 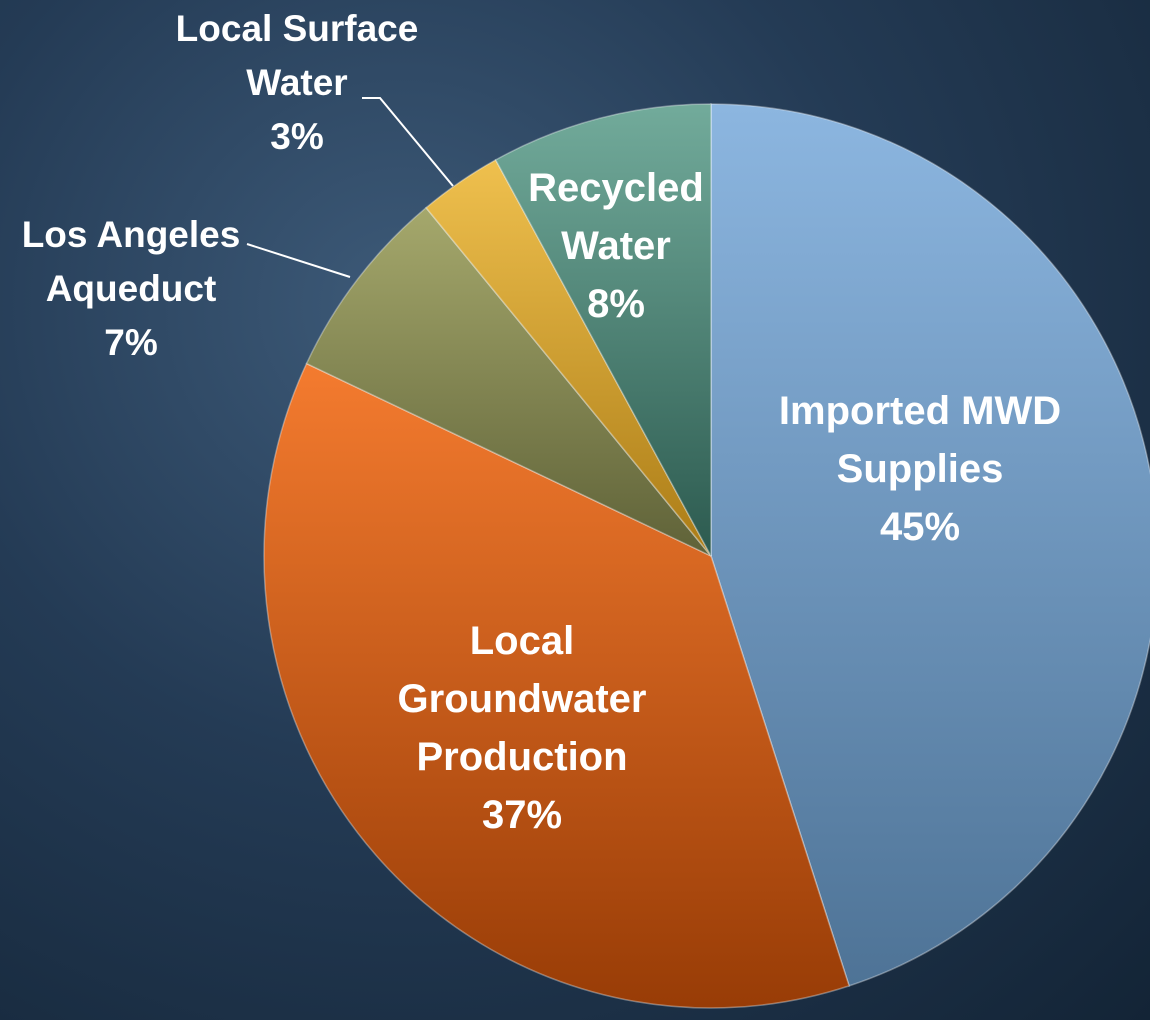 What do you see at coordinates (616, 304) in the screenshot?
I see `slice-percent-label: 8%` at bounding box center [616, 304].